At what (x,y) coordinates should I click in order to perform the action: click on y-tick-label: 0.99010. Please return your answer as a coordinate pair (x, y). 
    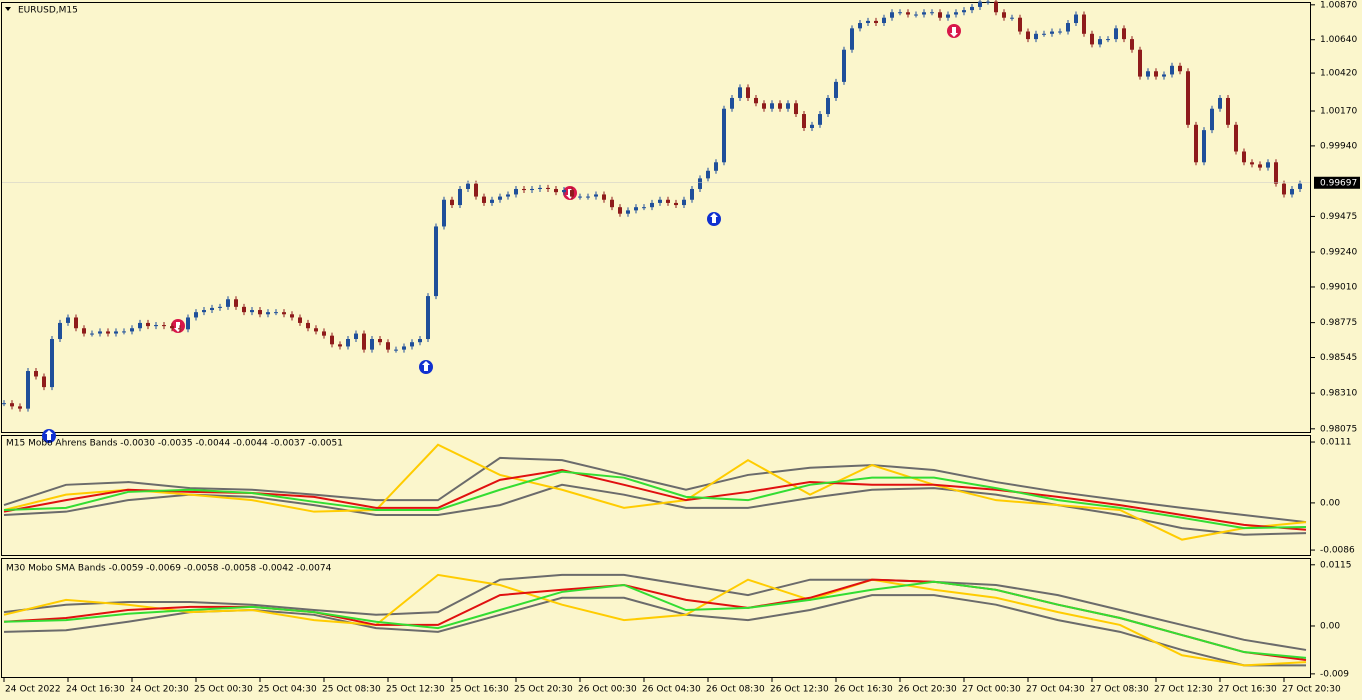
    Looking at the image, I should click on (1338, 287).